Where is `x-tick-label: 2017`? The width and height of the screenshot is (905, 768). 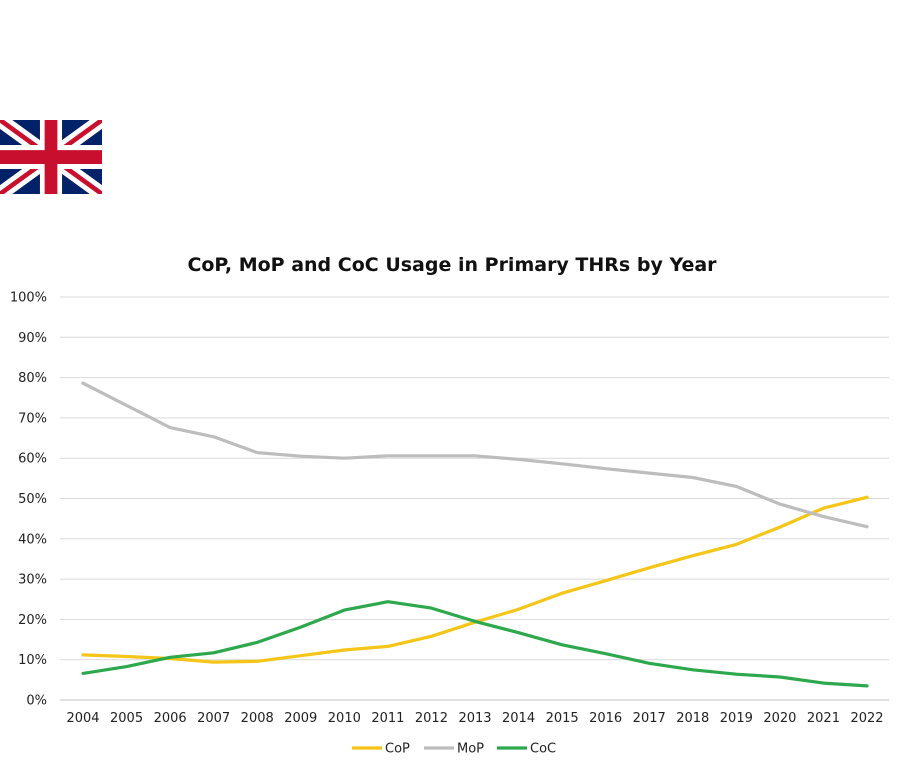
x-tick-label: 2017 is located at coordinates (649, 718).